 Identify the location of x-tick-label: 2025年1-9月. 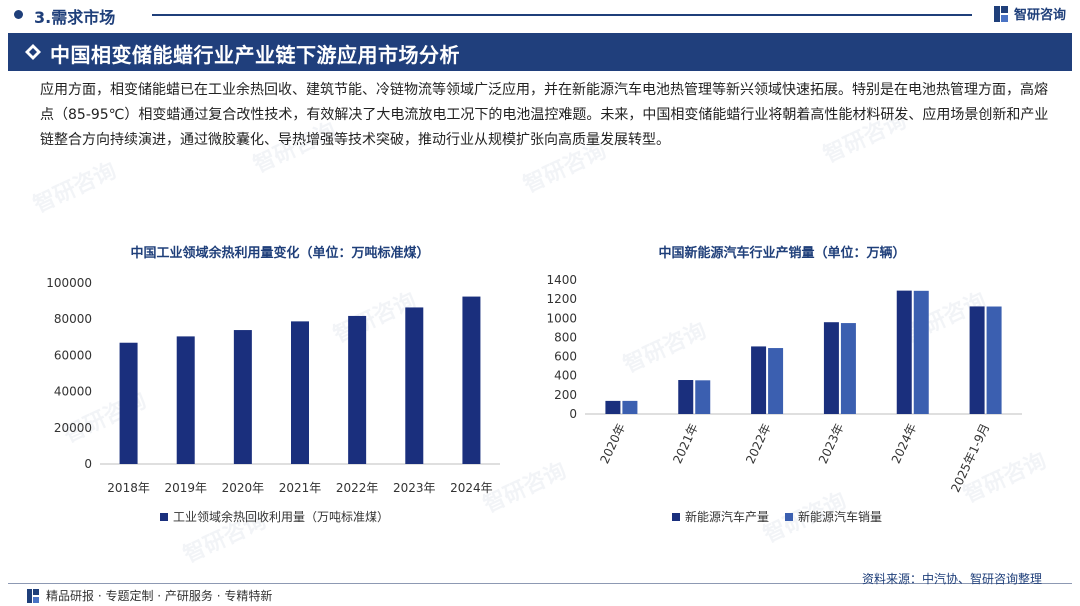
(970, 457).